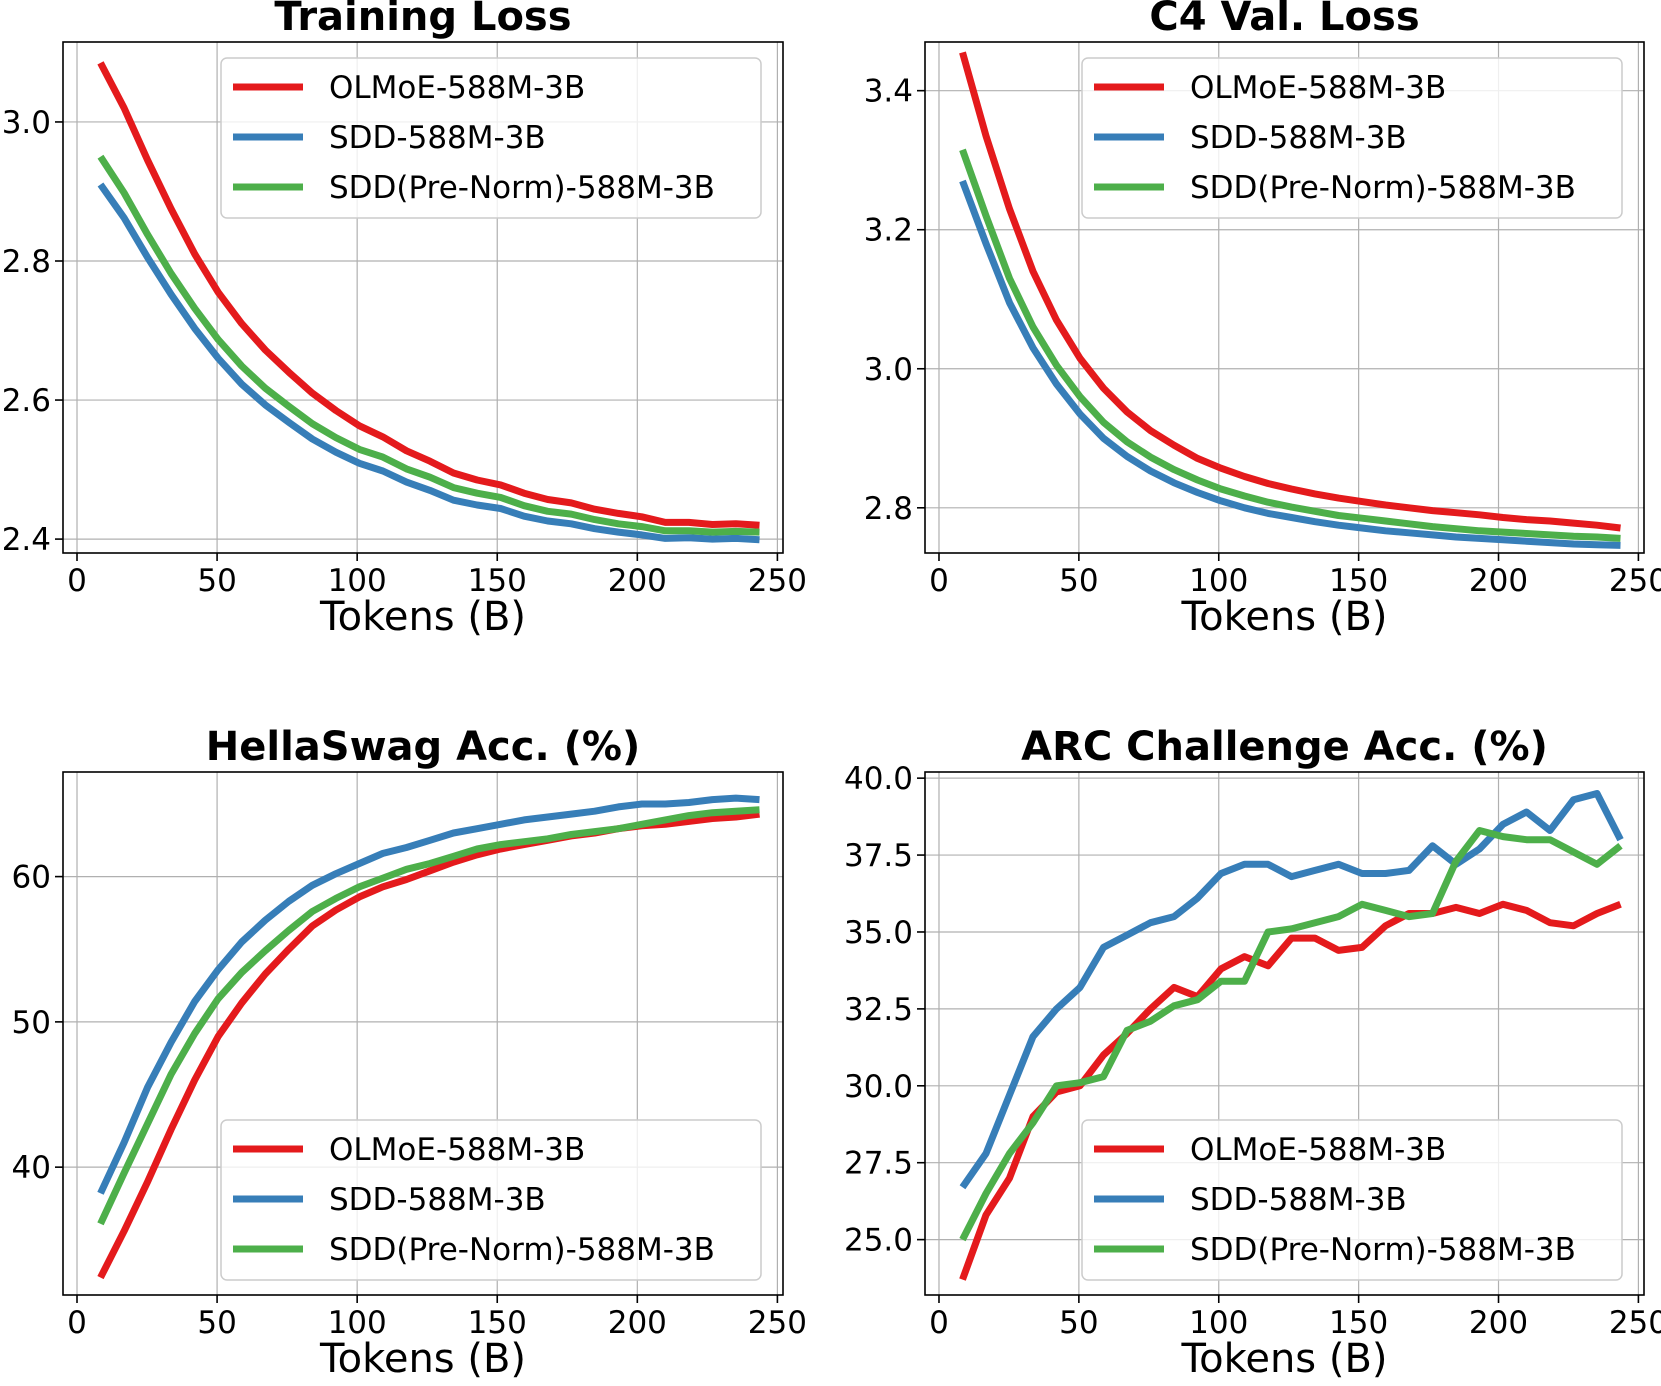 This screenshot has height=1386, width=1661. Describe the element at coordinates (888, 231) in the screenshot. I see `y-tick-label: 3.2` at that location.